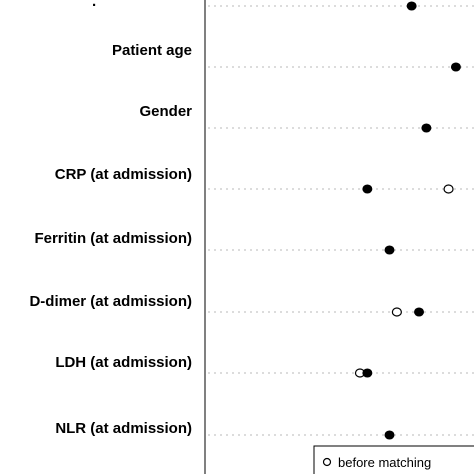  Describe the element at coordinates (94, 7) in the screenshot. I see `stray-mark: ·` at that location.